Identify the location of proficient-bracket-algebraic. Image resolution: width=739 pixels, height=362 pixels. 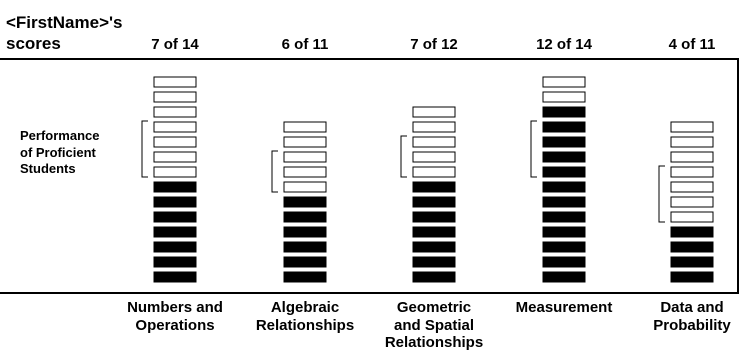
(274, 171).